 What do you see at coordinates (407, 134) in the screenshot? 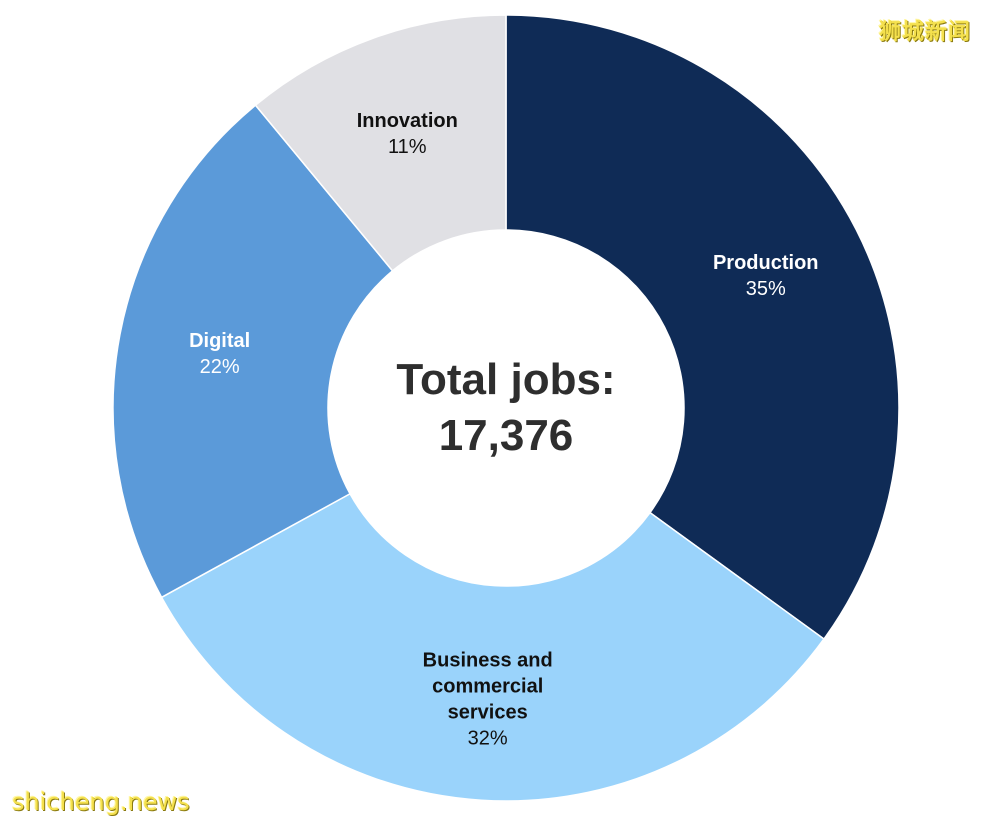
I see `slice-label-innovation: Innovation 11%` at bounding box center [407, 134].